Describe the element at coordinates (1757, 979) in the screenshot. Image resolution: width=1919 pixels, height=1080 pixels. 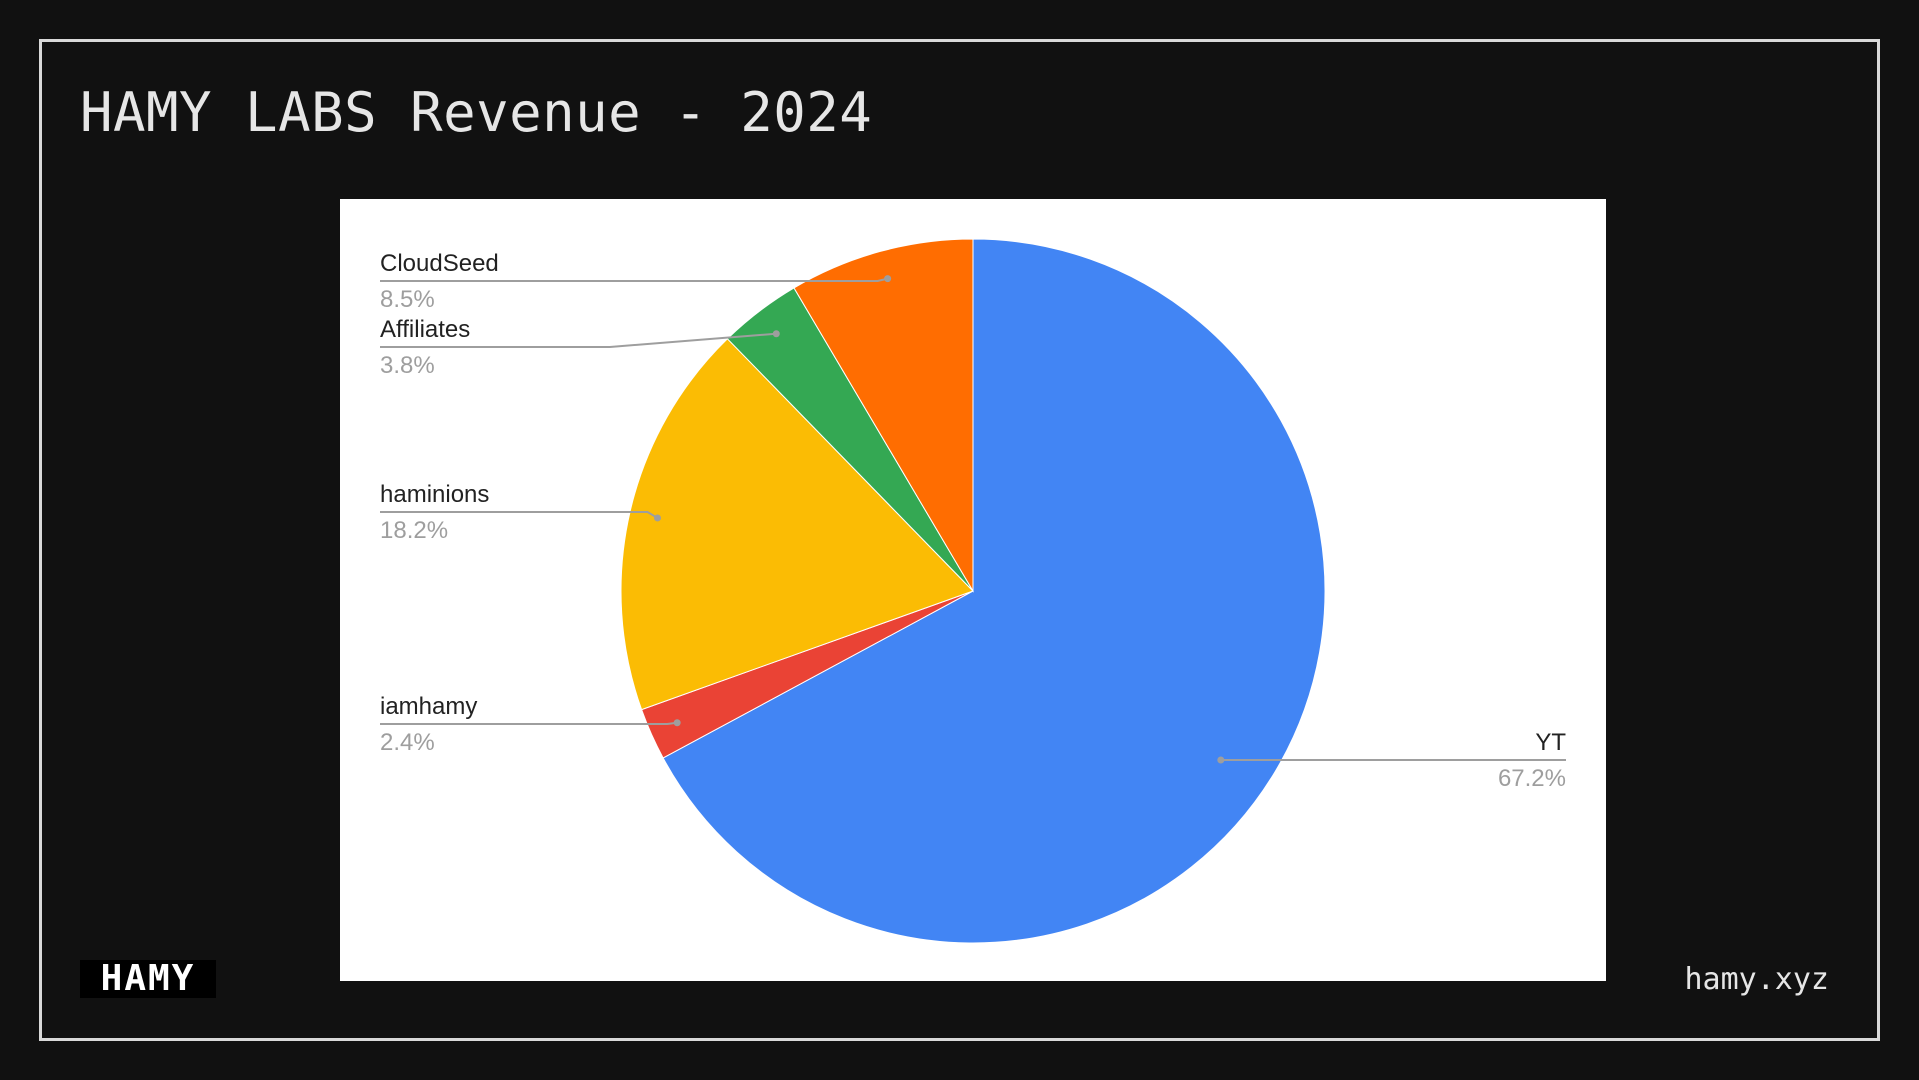
I see `site-url: hamy.xyz` at that location.